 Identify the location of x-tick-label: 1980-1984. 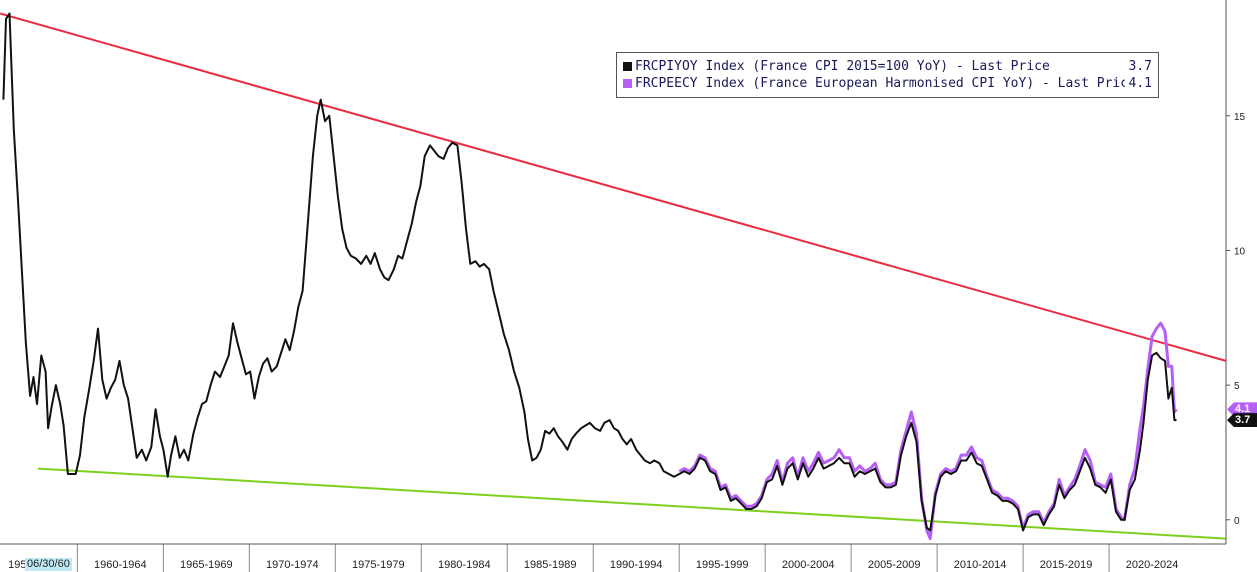
(464, 565).